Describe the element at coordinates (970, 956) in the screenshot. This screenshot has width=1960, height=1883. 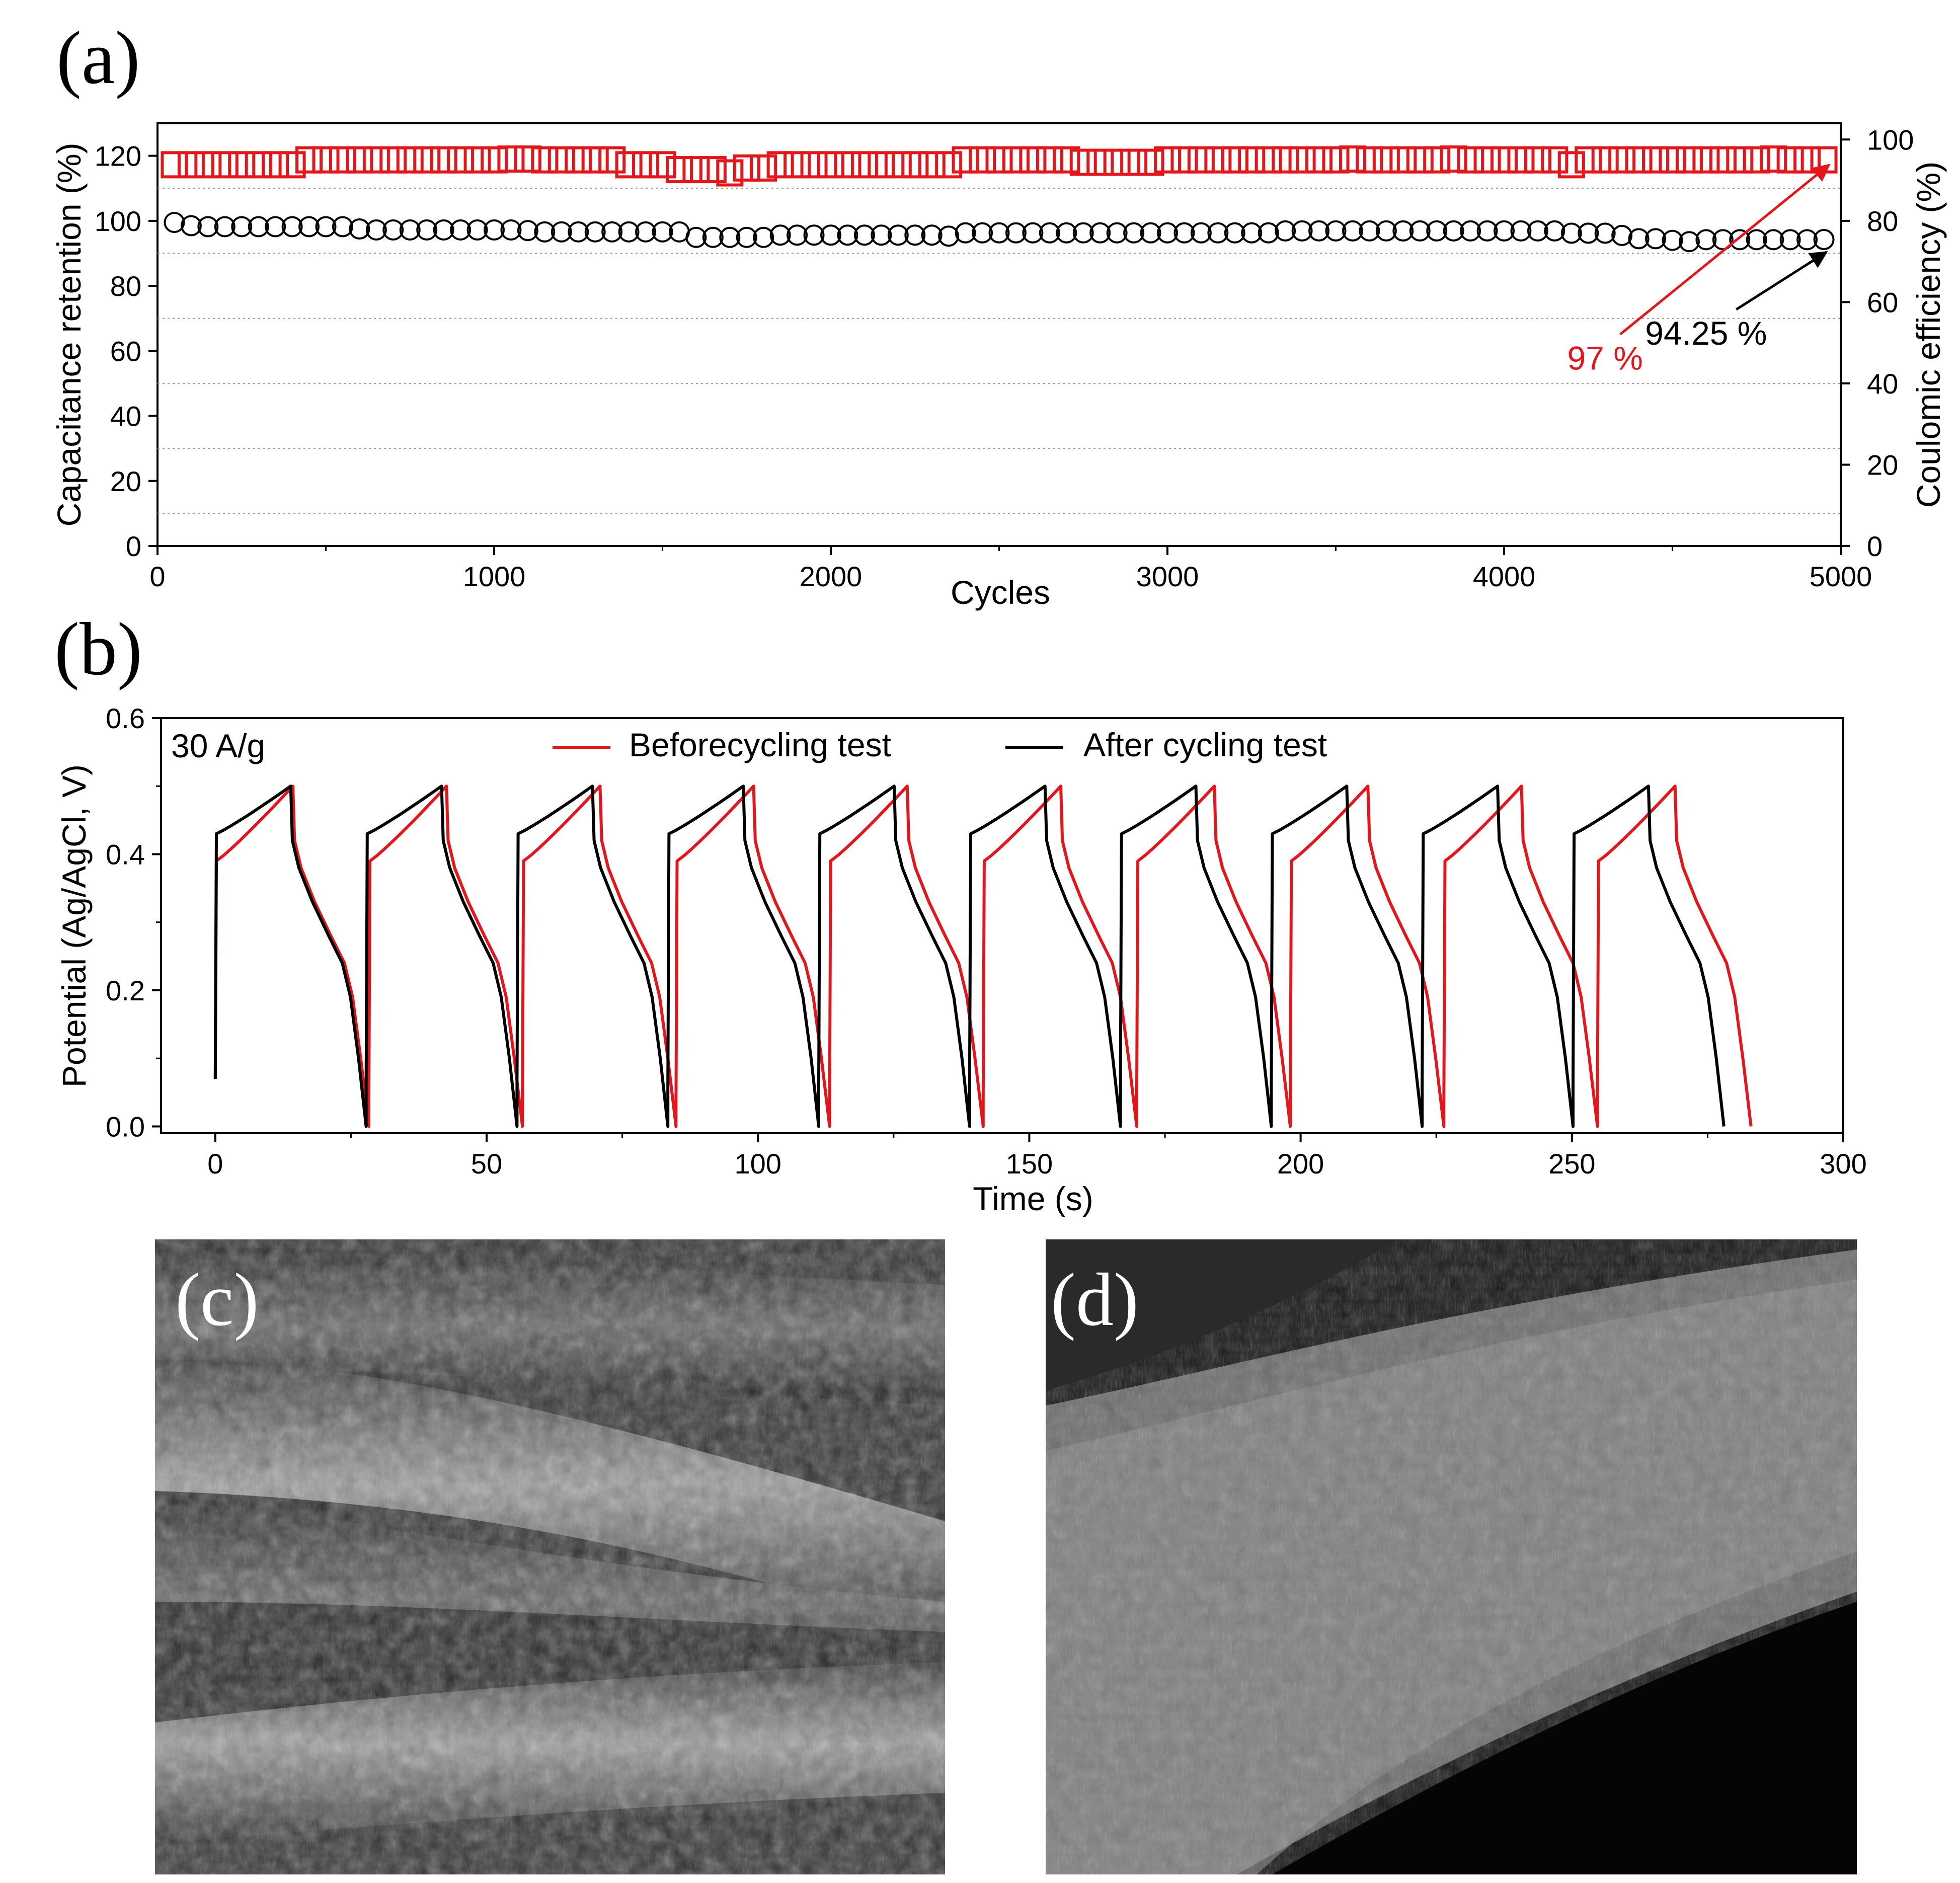
I see `after-cycling-curve` at that location.